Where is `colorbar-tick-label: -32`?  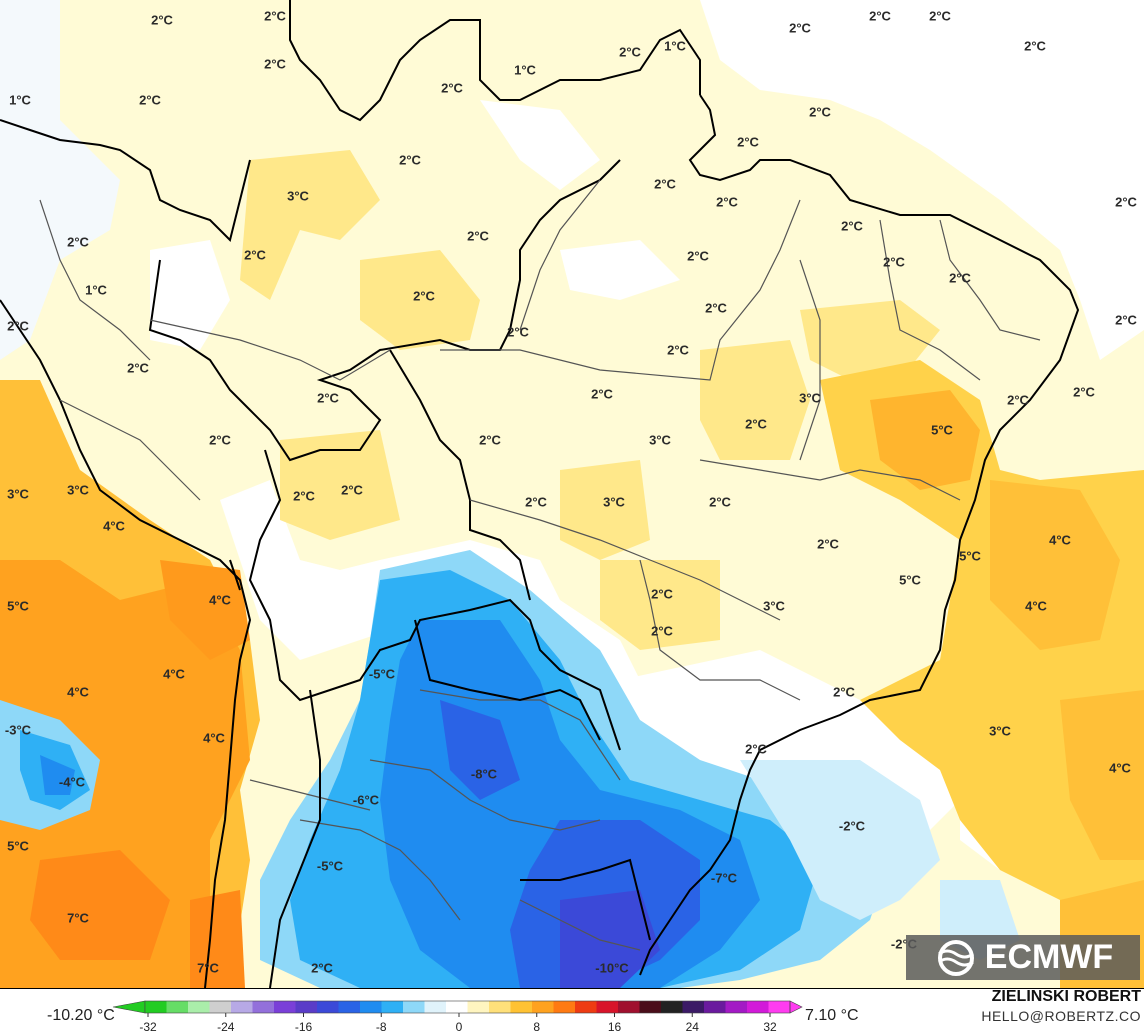
colorbar-tick-label: -32 is located at coordinates (148, 1027).